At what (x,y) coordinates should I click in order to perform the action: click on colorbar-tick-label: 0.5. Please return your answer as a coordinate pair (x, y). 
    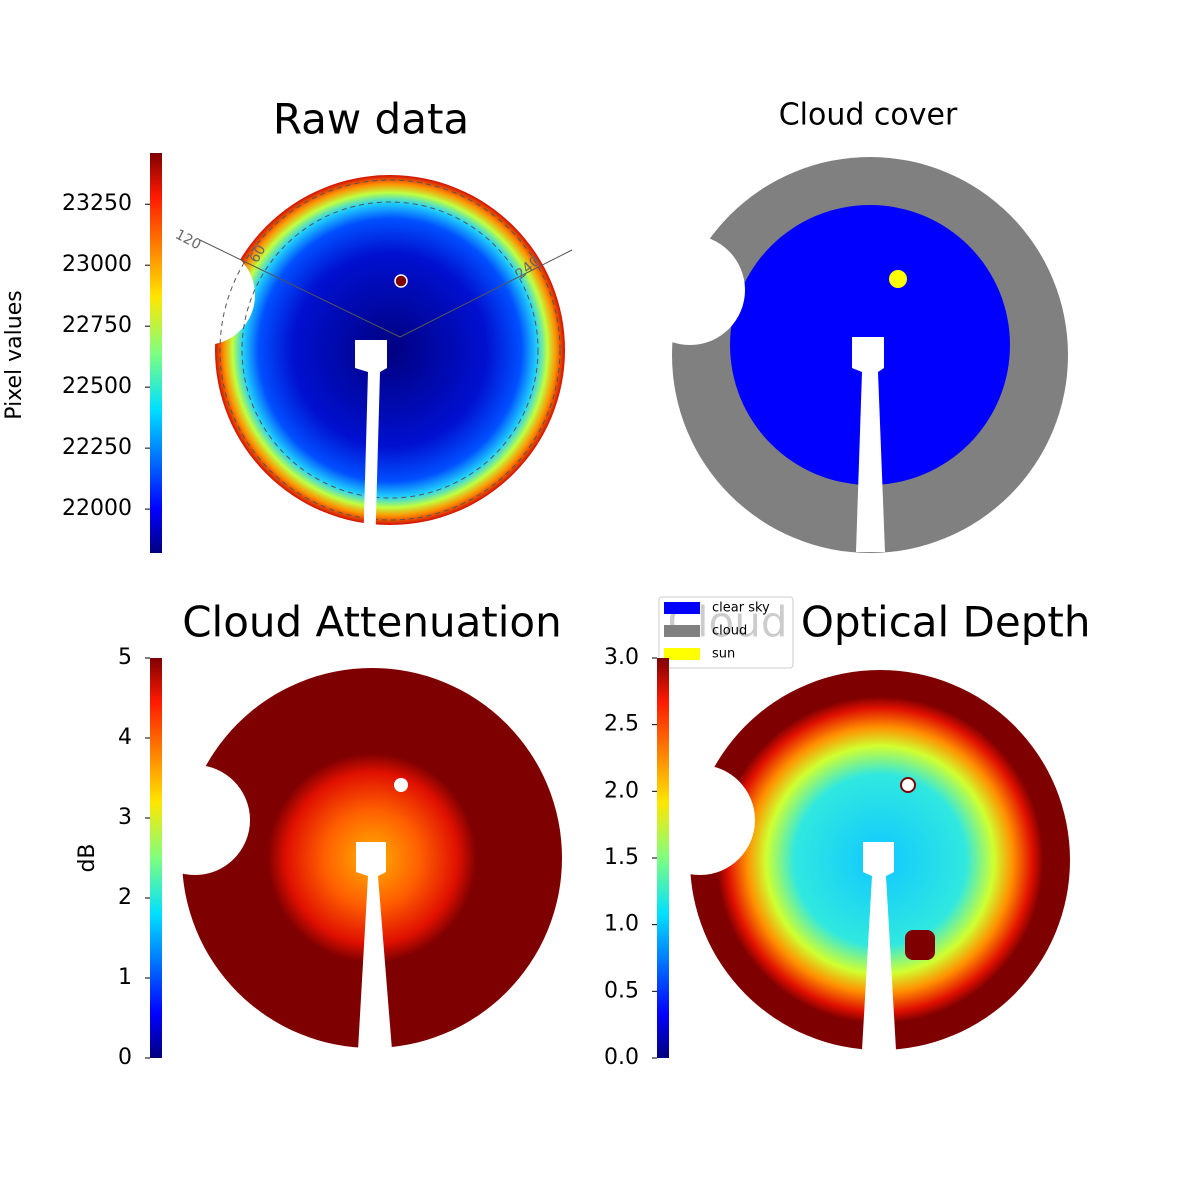
    Looking at the image, I should click on (621, 990).